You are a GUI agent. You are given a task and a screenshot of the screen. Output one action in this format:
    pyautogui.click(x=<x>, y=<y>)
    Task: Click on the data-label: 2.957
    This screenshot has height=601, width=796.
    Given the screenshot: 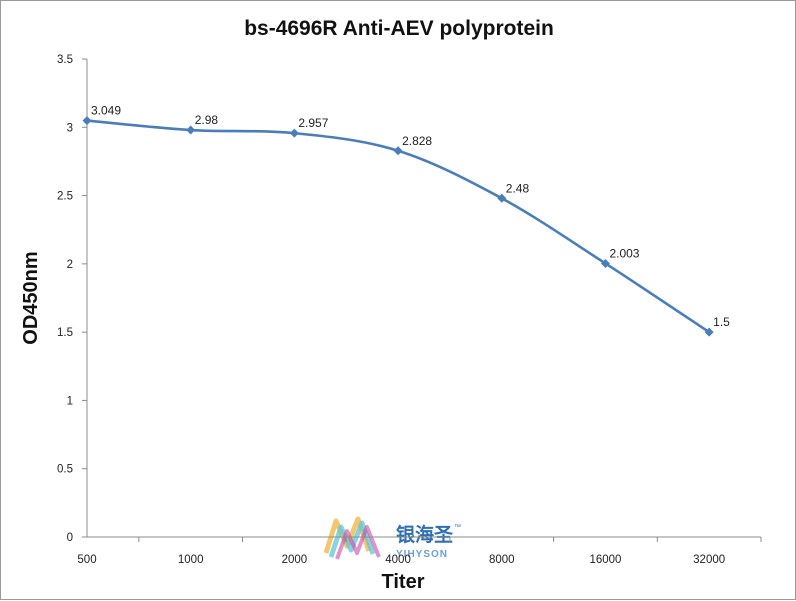 What is the action you would take?
    pyautogui.click(x=313, y=123)
    